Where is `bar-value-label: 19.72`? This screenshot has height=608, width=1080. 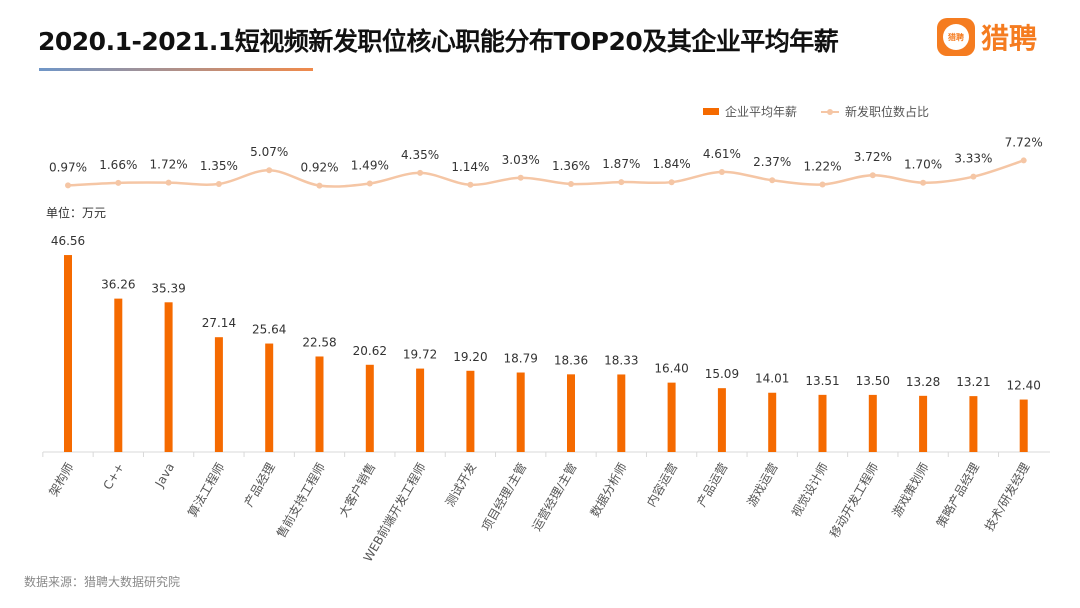
bar-value-label: 19.72 is located at coordinates (420, 355).